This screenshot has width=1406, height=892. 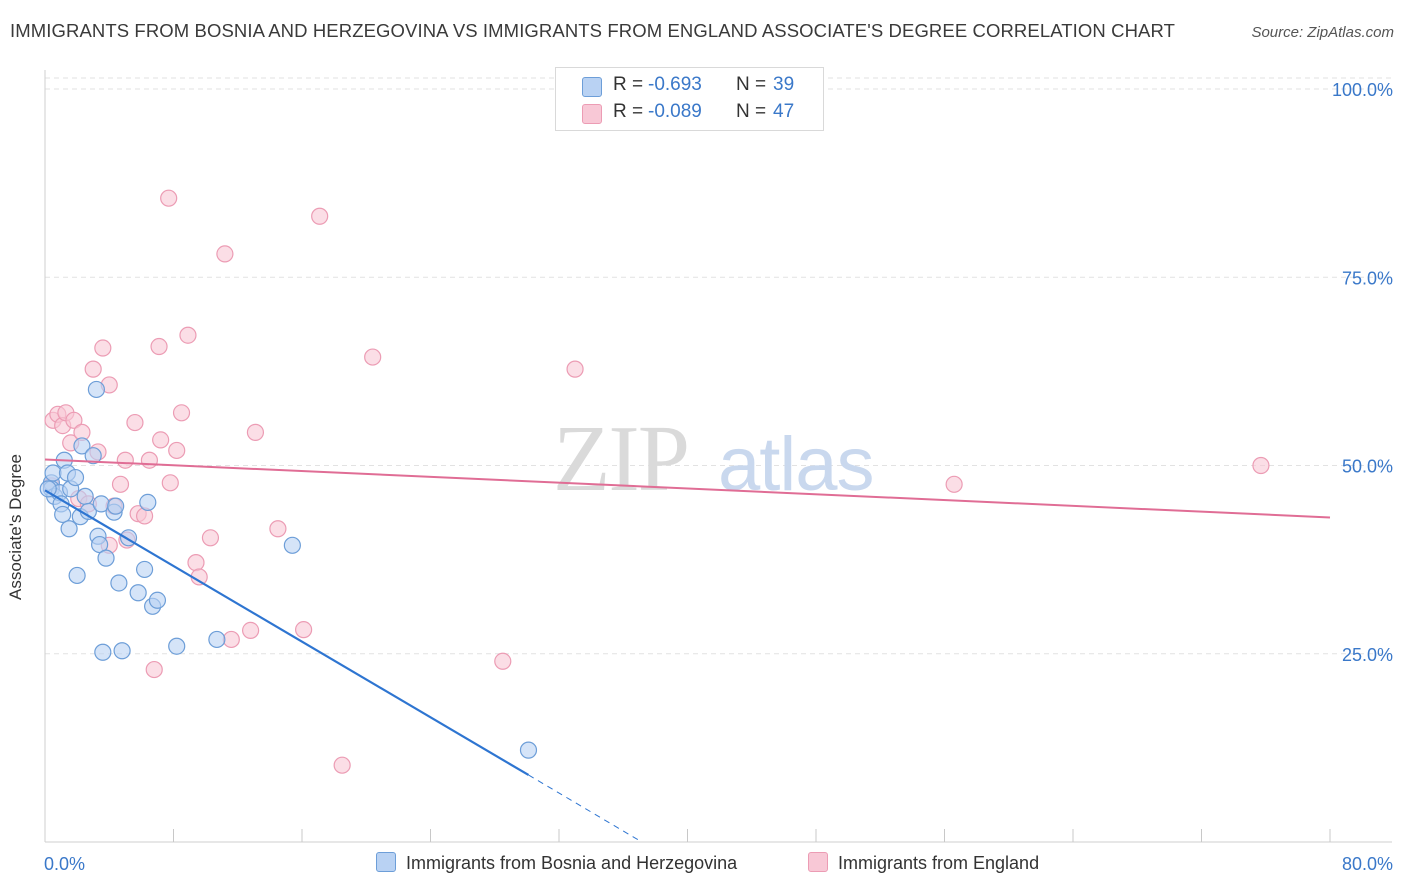 What do you see at coordinates (64, 864) in the screenshot?
I see `x-tick-label: 0.0%` at bounding box center [64, 864].